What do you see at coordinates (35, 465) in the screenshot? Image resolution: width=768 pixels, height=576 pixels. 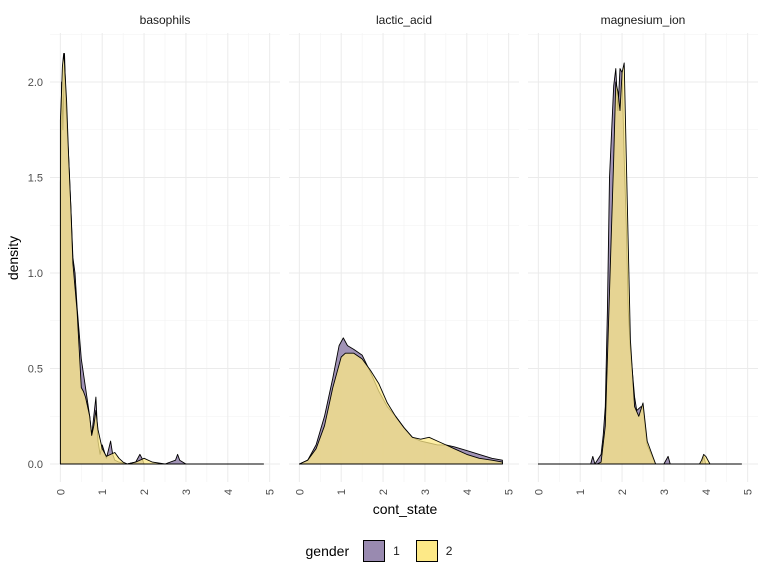 I see `y-tick-label: 0.0` at bounding box center [35, 465].